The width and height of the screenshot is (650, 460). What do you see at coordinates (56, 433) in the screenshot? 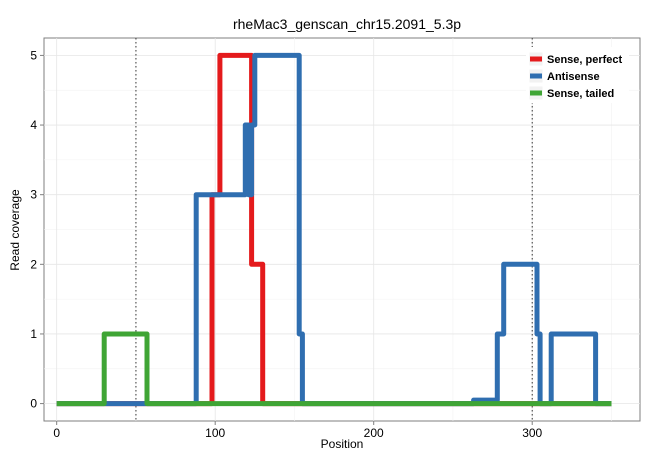
I see `x-tick-label: 0` at bounding box center [56, 433].